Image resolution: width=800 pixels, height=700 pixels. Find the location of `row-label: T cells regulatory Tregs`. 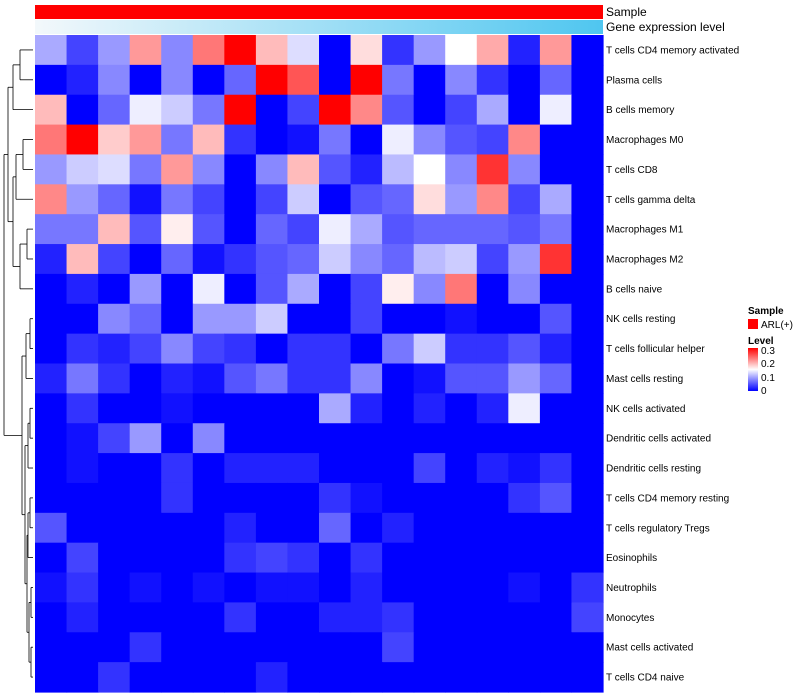

row-label: T cells regulatory Tregs is located at coordinates (658, 528).